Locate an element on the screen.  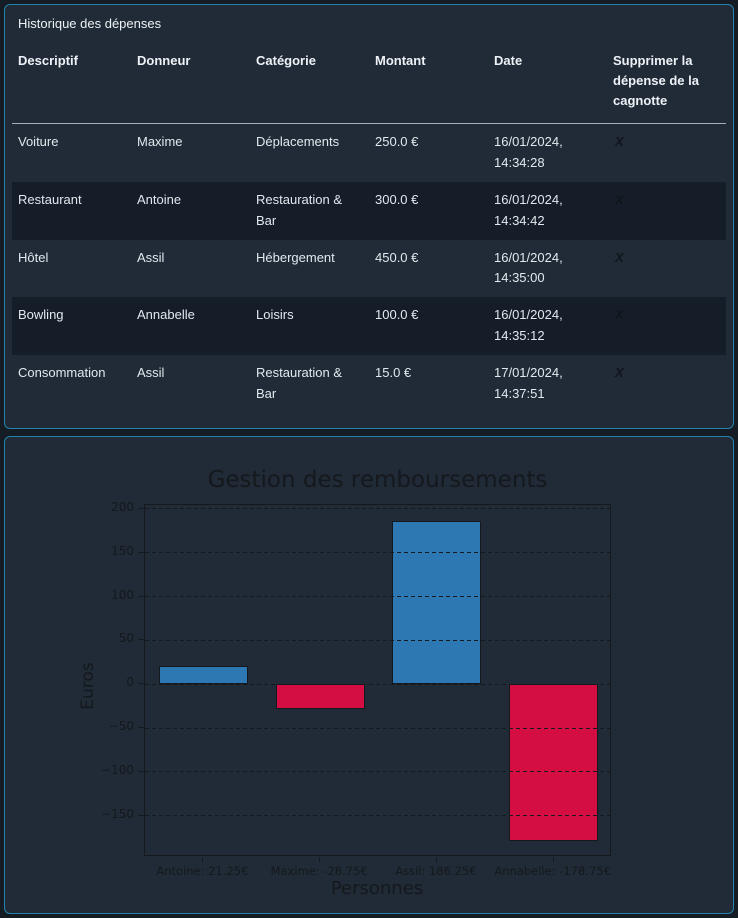
expenses-card-title: Historique des dépenses is located at coordinates (90, 23).